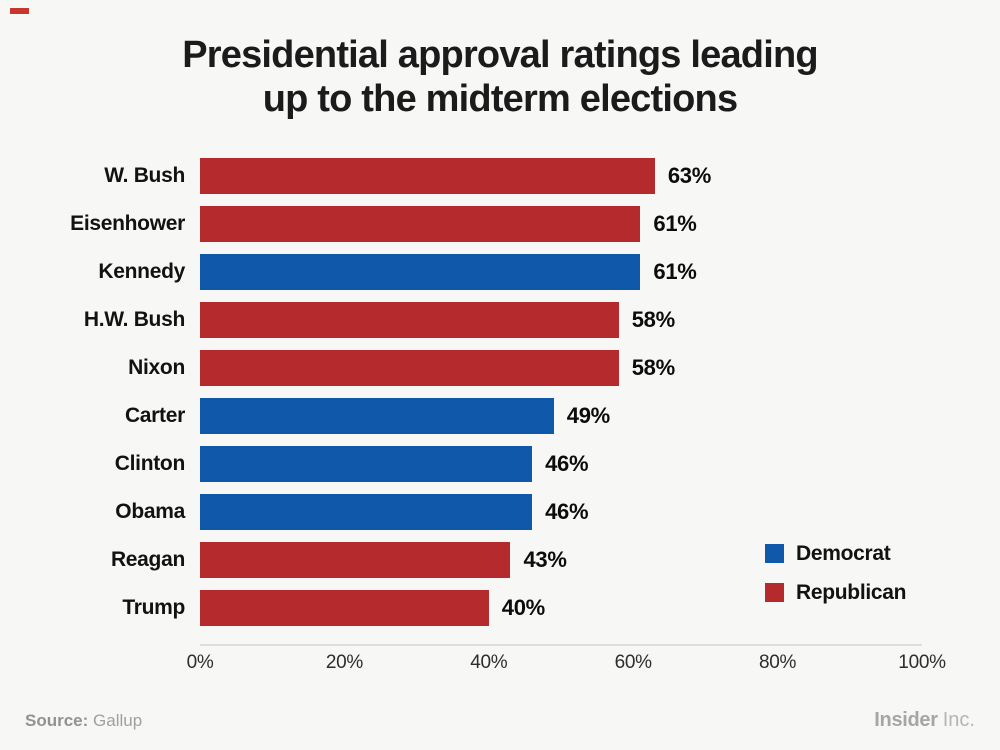  I want to click on brand-logo: Insider Inc., so click(924, 720).